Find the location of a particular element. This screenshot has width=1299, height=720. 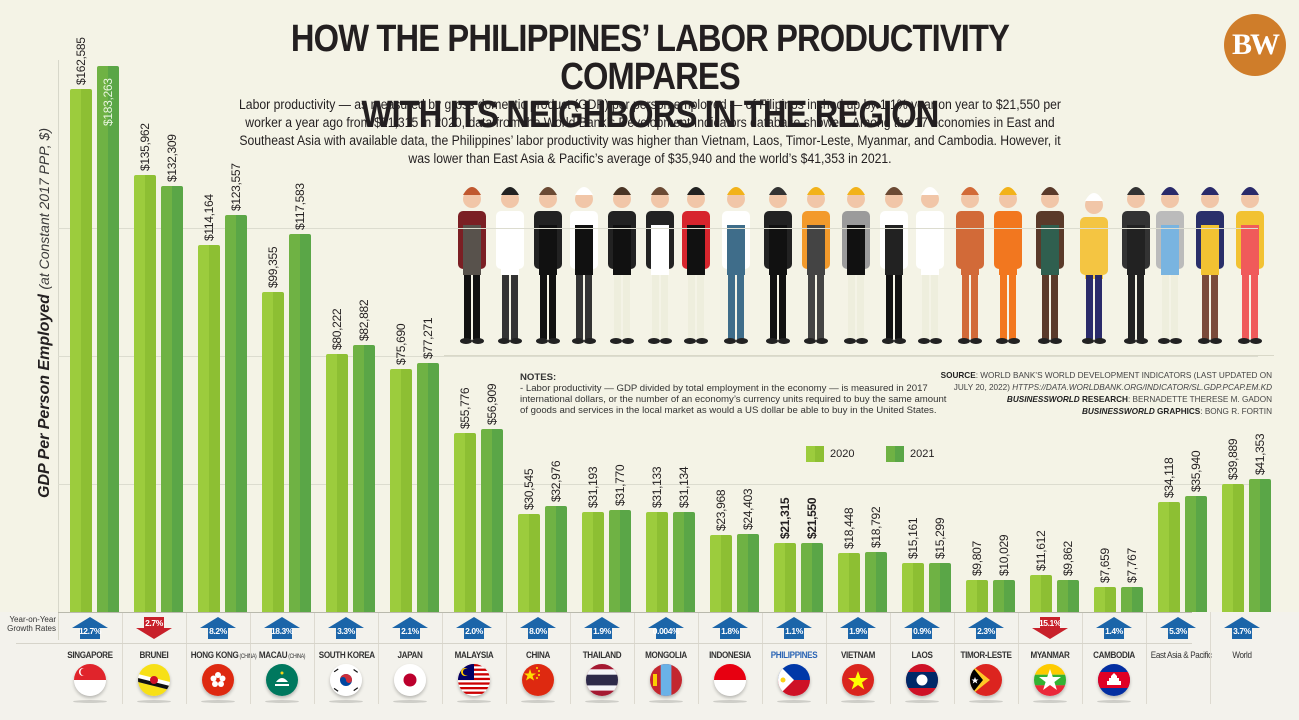

arrow-up-icon: 5.3% is located at coordinates (1178, 628).